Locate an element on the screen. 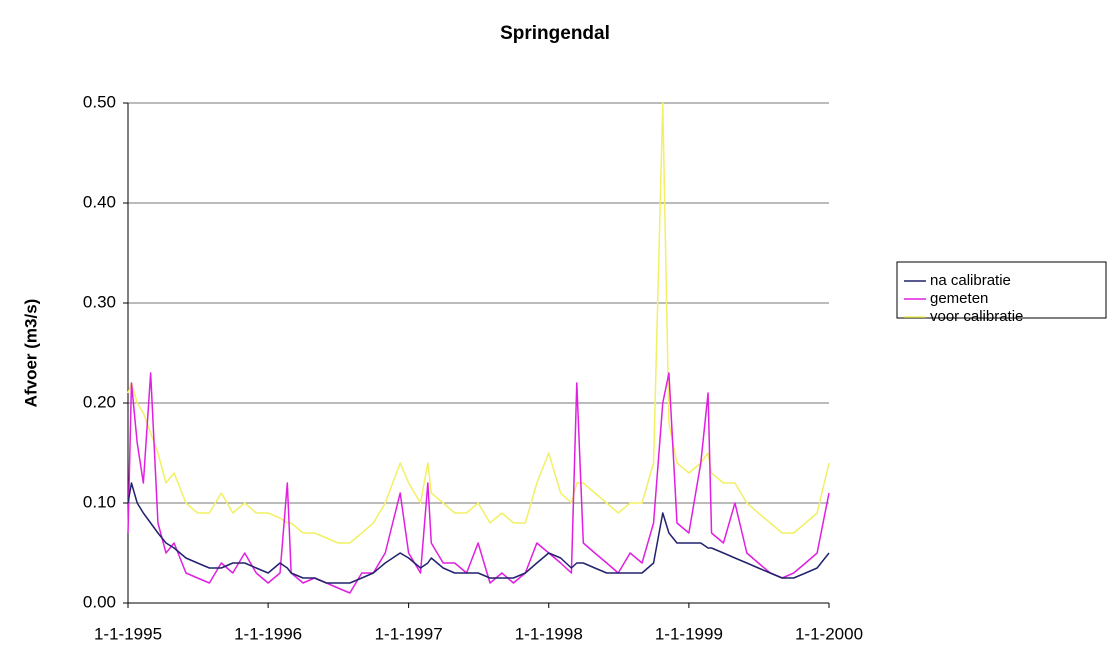 The width and height of the screenshot is (1109, 654). y-tick-label: 0.00 is located at coordinates (99, 601).